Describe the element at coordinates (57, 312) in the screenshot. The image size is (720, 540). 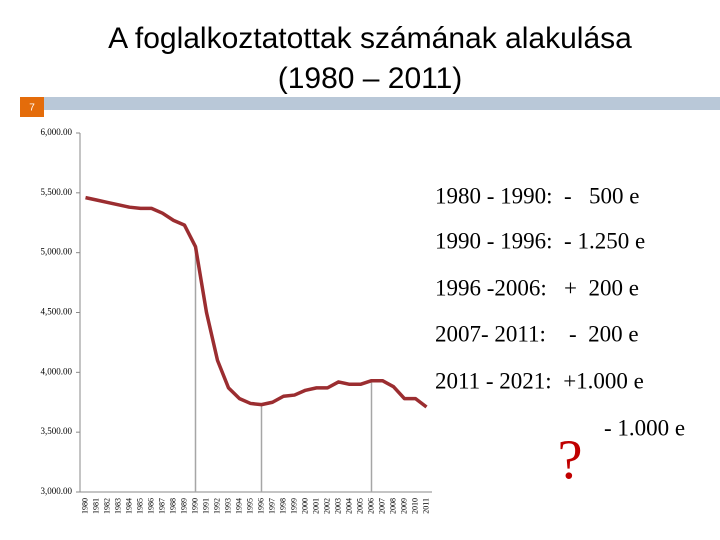
I see `y-tick-label: 4,500.00` at that location.